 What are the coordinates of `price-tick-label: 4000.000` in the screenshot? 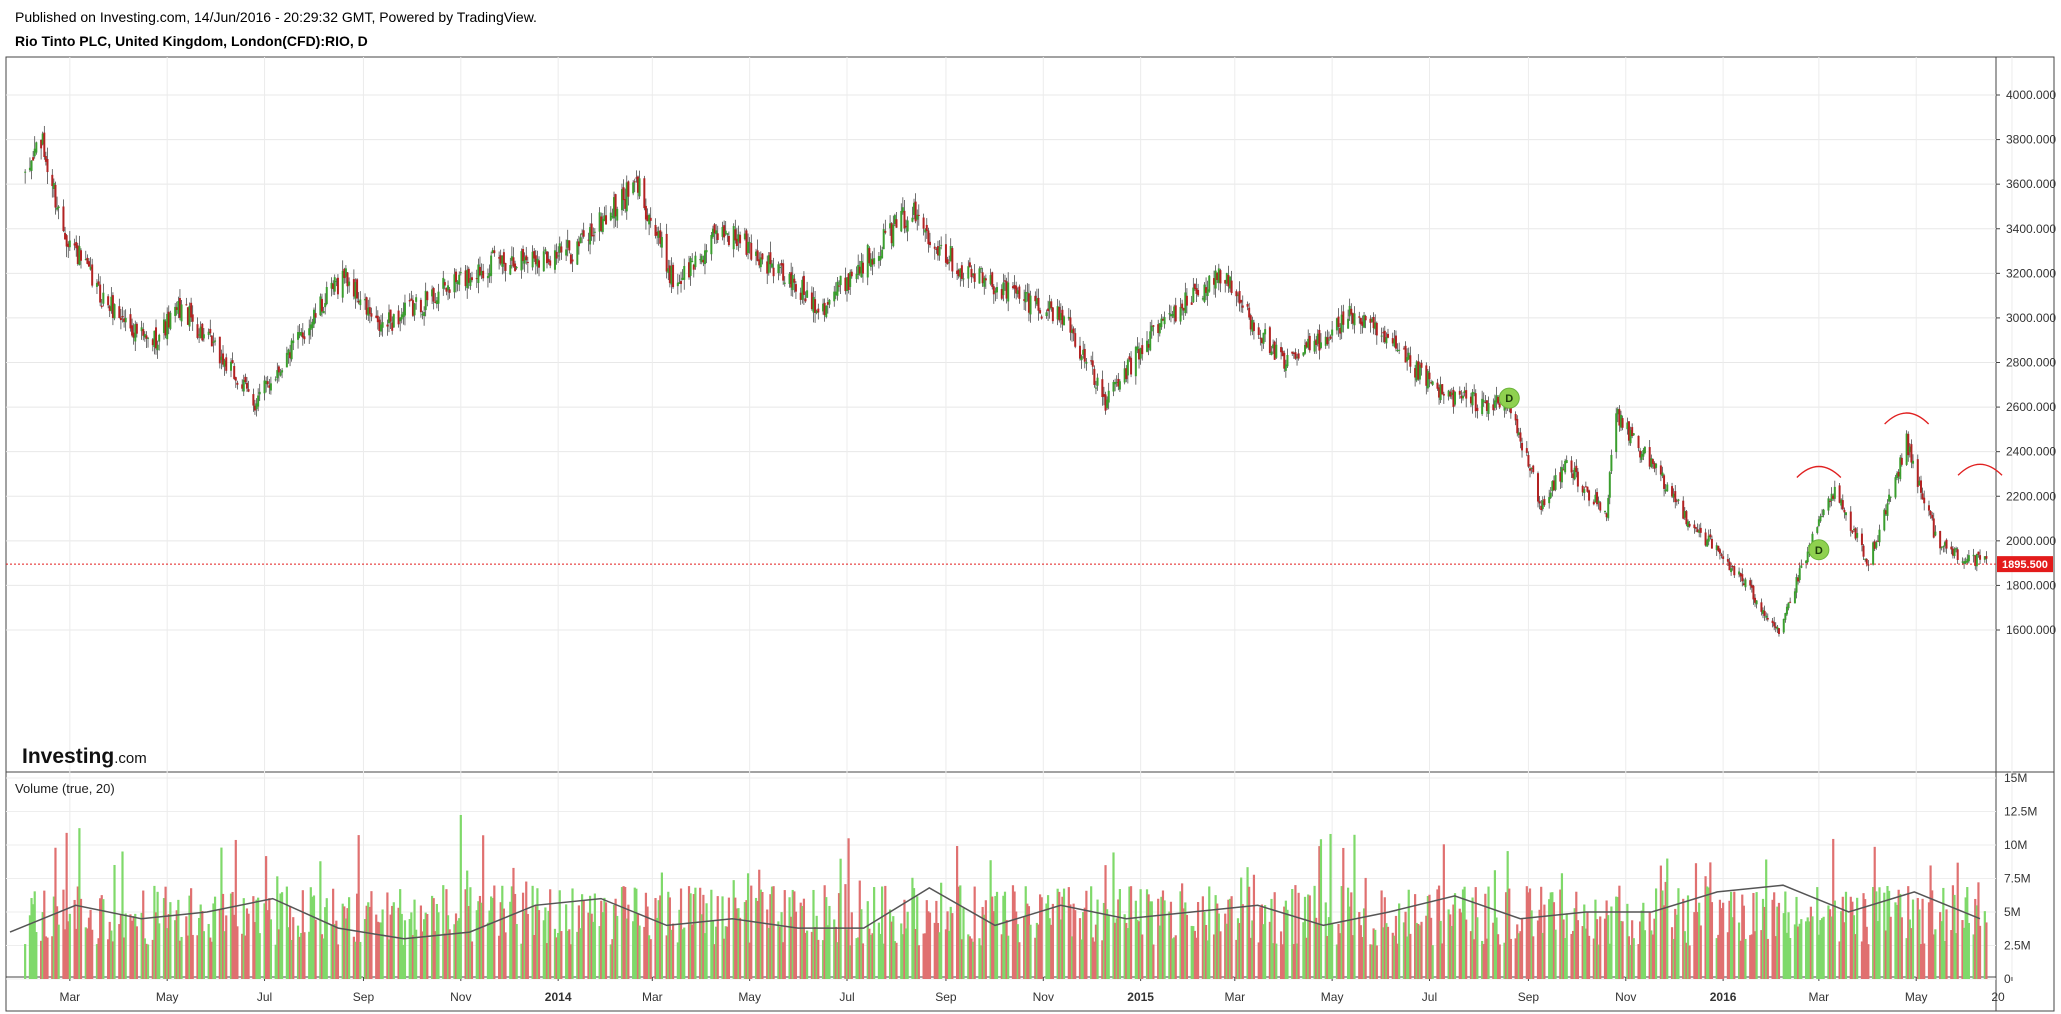 It's located at (2031, 95).